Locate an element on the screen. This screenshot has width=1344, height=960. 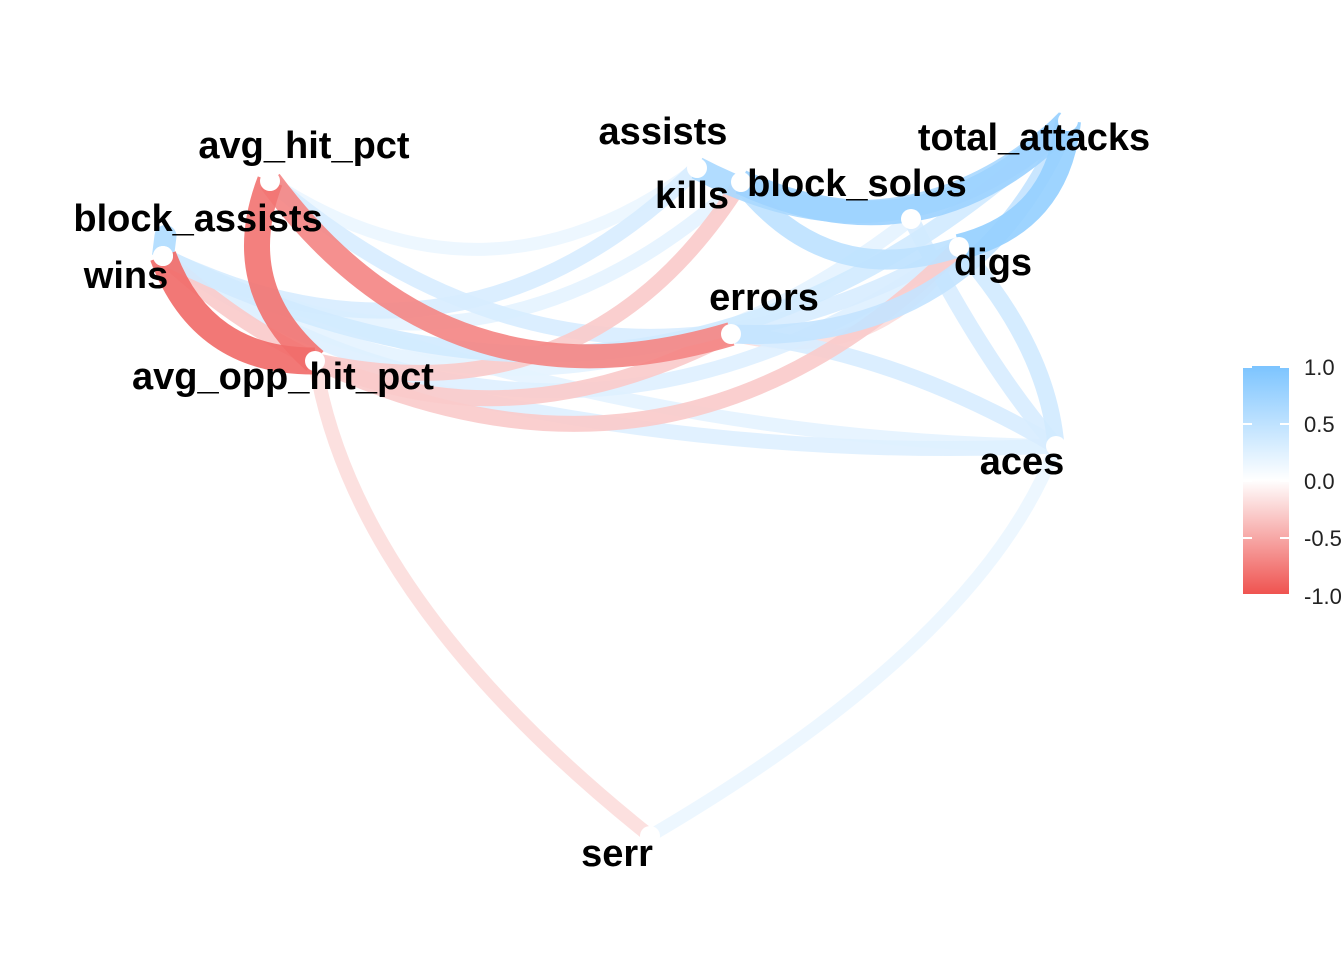
legend-tick-label: 0.0 is located at coordinates (1319, 481).